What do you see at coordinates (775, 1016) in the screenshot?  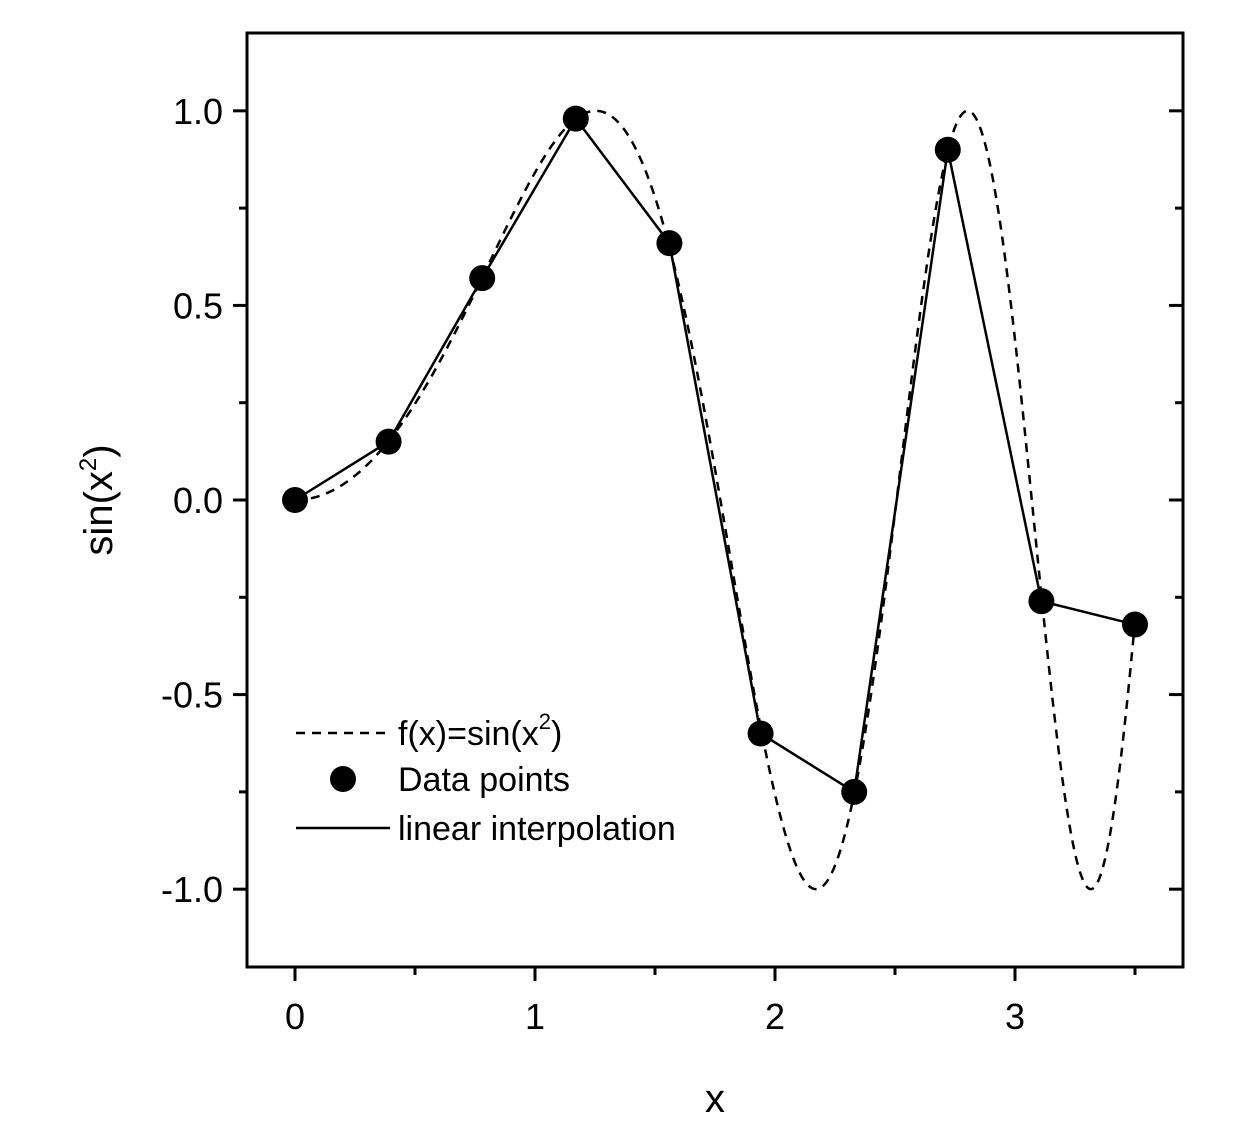 I see `x-tick-label: 2` at bounding box center [775, 1016].